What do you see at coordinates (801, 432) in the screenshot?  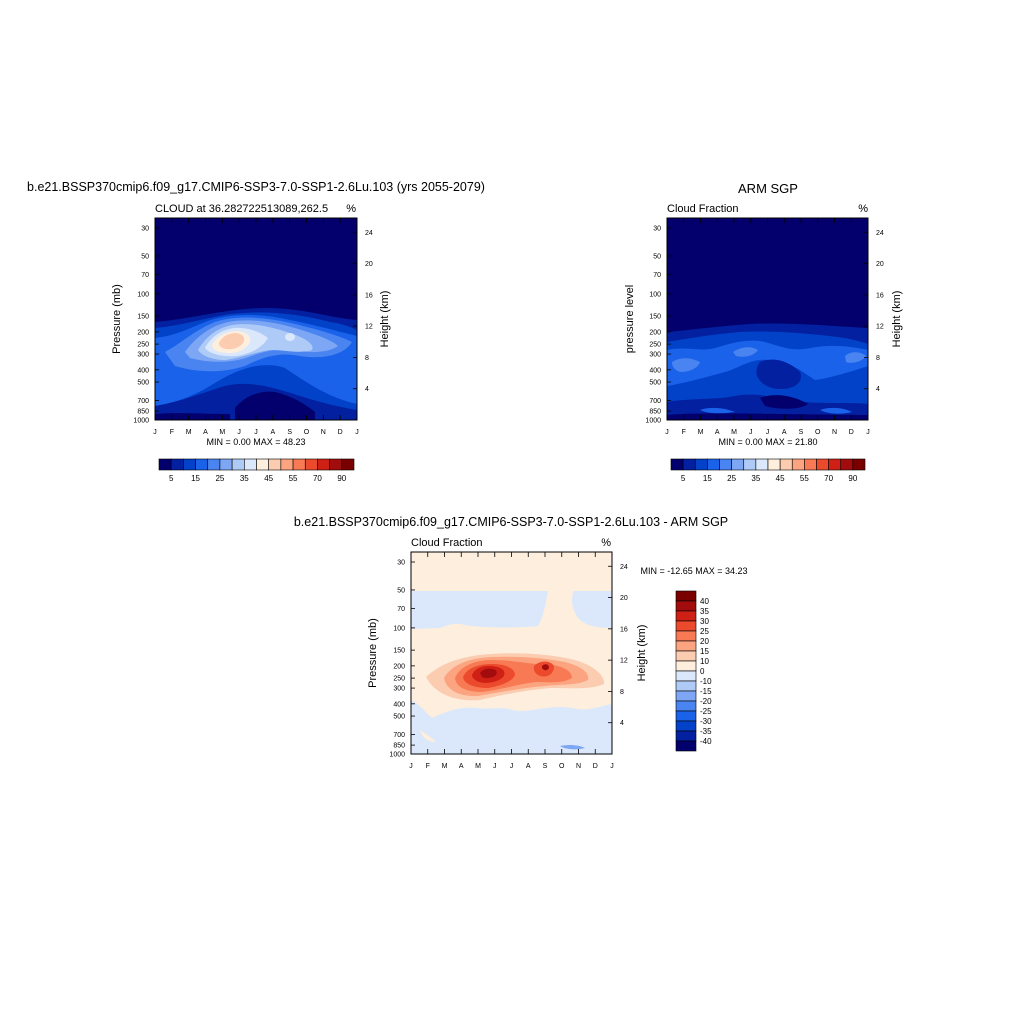 I see `x-tick-label: S` at bounding box center [801, 432].